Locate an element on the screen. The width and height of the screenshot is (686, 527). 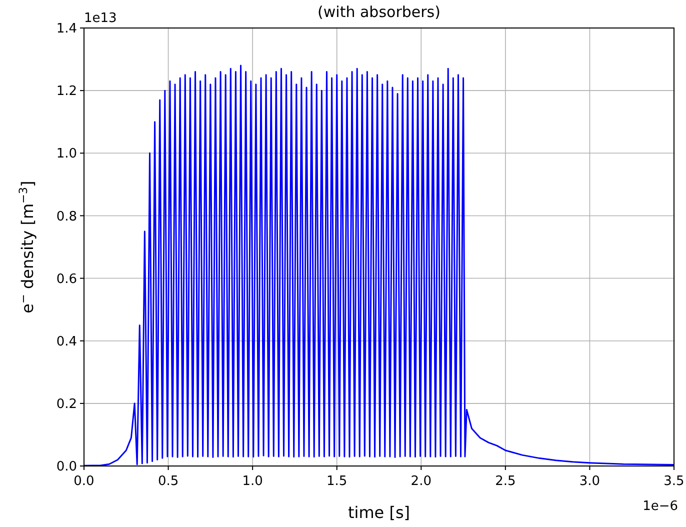
y-tick-label: 1.4 is located at coordinates (66, 29).